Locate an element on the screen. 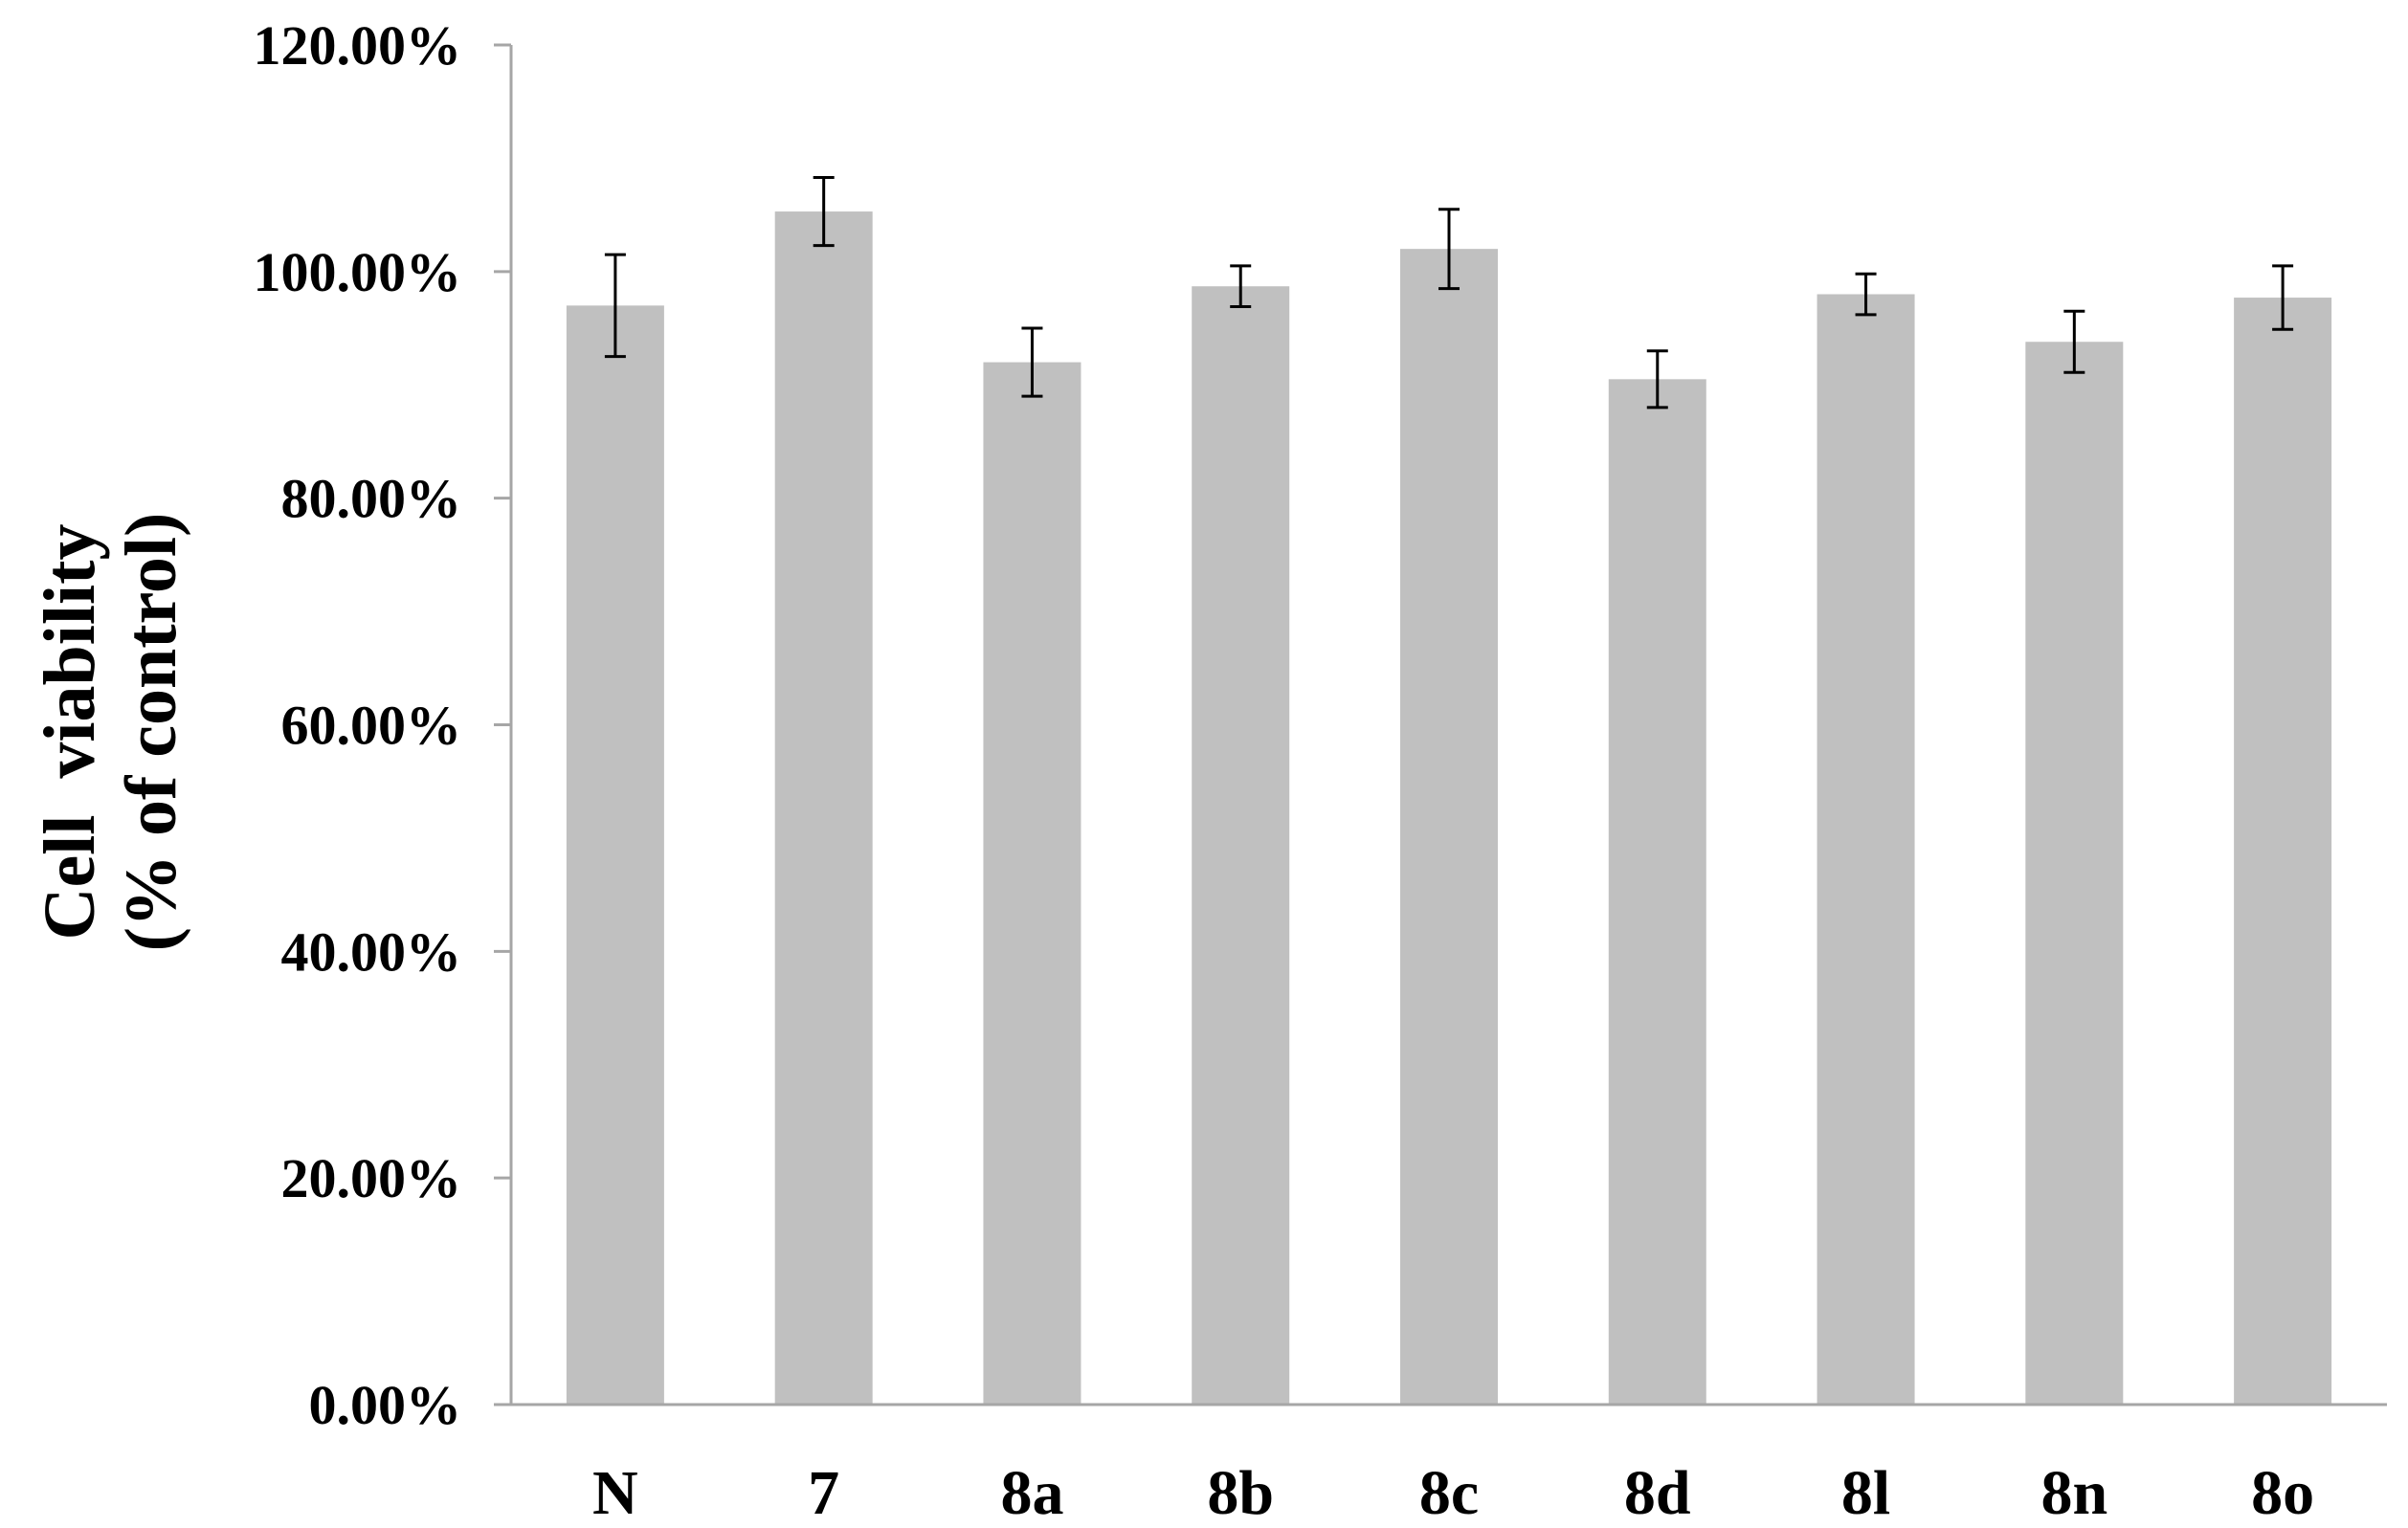  error-bars-group is located at coordinates (1449, 293).